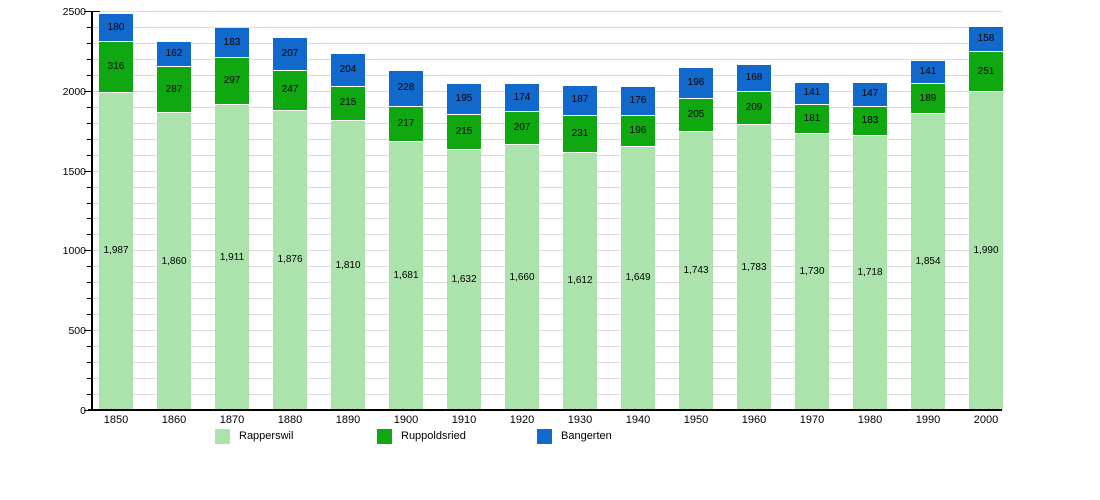  I want to click on y-tick-label: 2500, so click(74, 12).